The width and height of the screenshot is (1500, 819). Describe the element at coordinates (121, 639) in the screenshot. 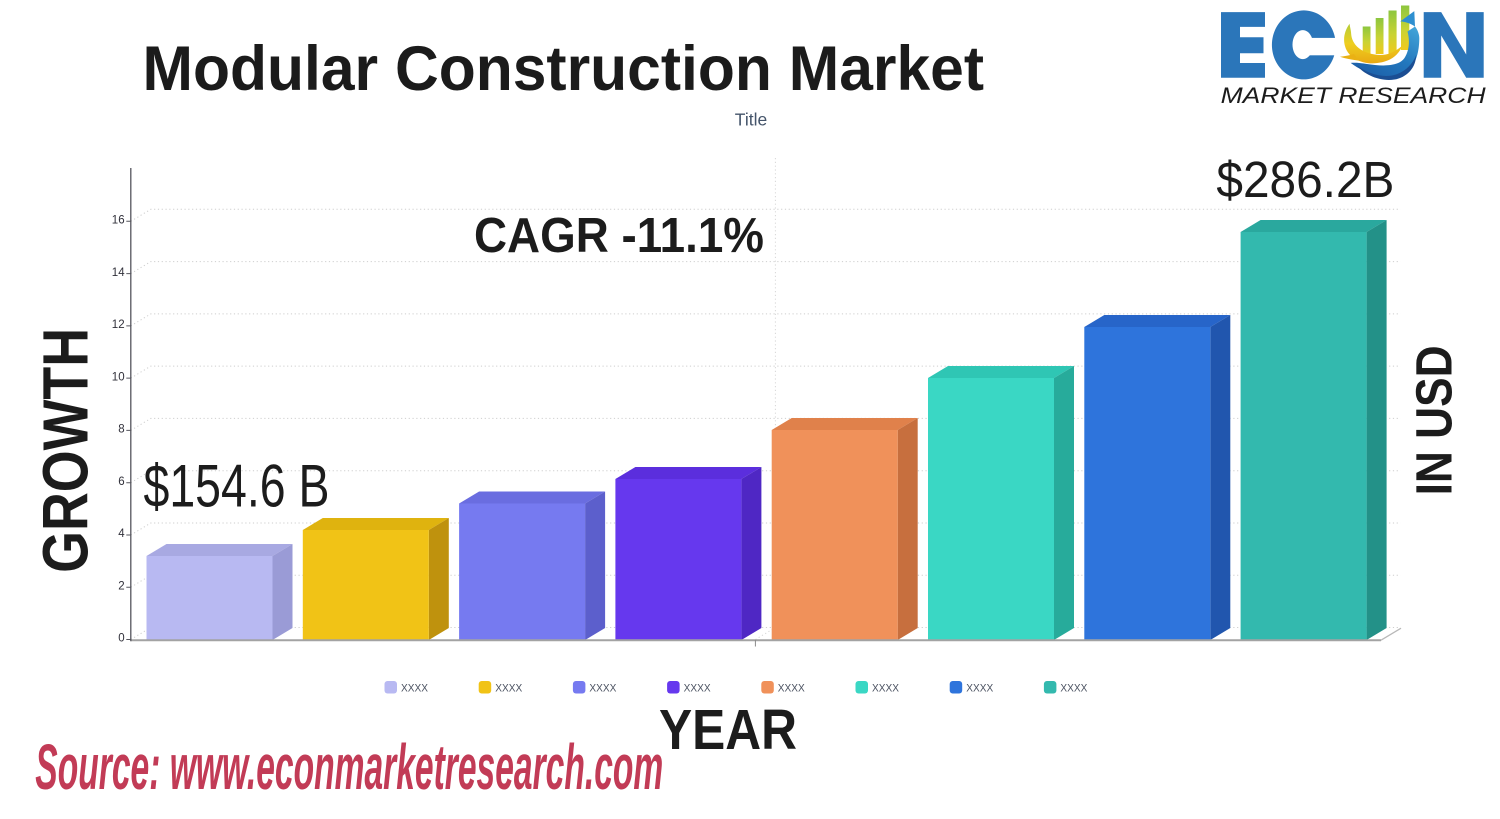

I see `svg-text: 0` at that location.